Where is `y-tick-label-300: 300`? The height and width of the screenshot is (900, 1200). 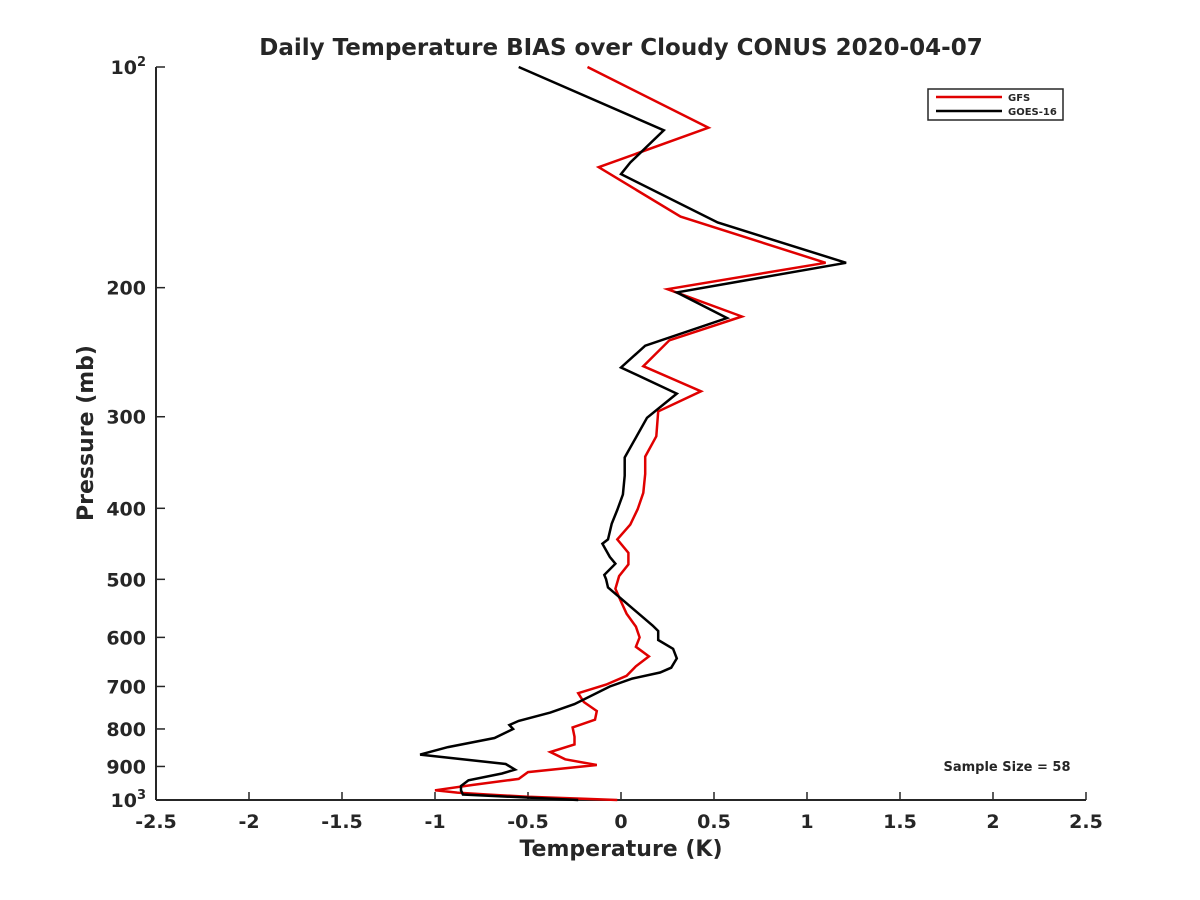 y-tick-label-300: 300 is located at coordinates (126, 418).